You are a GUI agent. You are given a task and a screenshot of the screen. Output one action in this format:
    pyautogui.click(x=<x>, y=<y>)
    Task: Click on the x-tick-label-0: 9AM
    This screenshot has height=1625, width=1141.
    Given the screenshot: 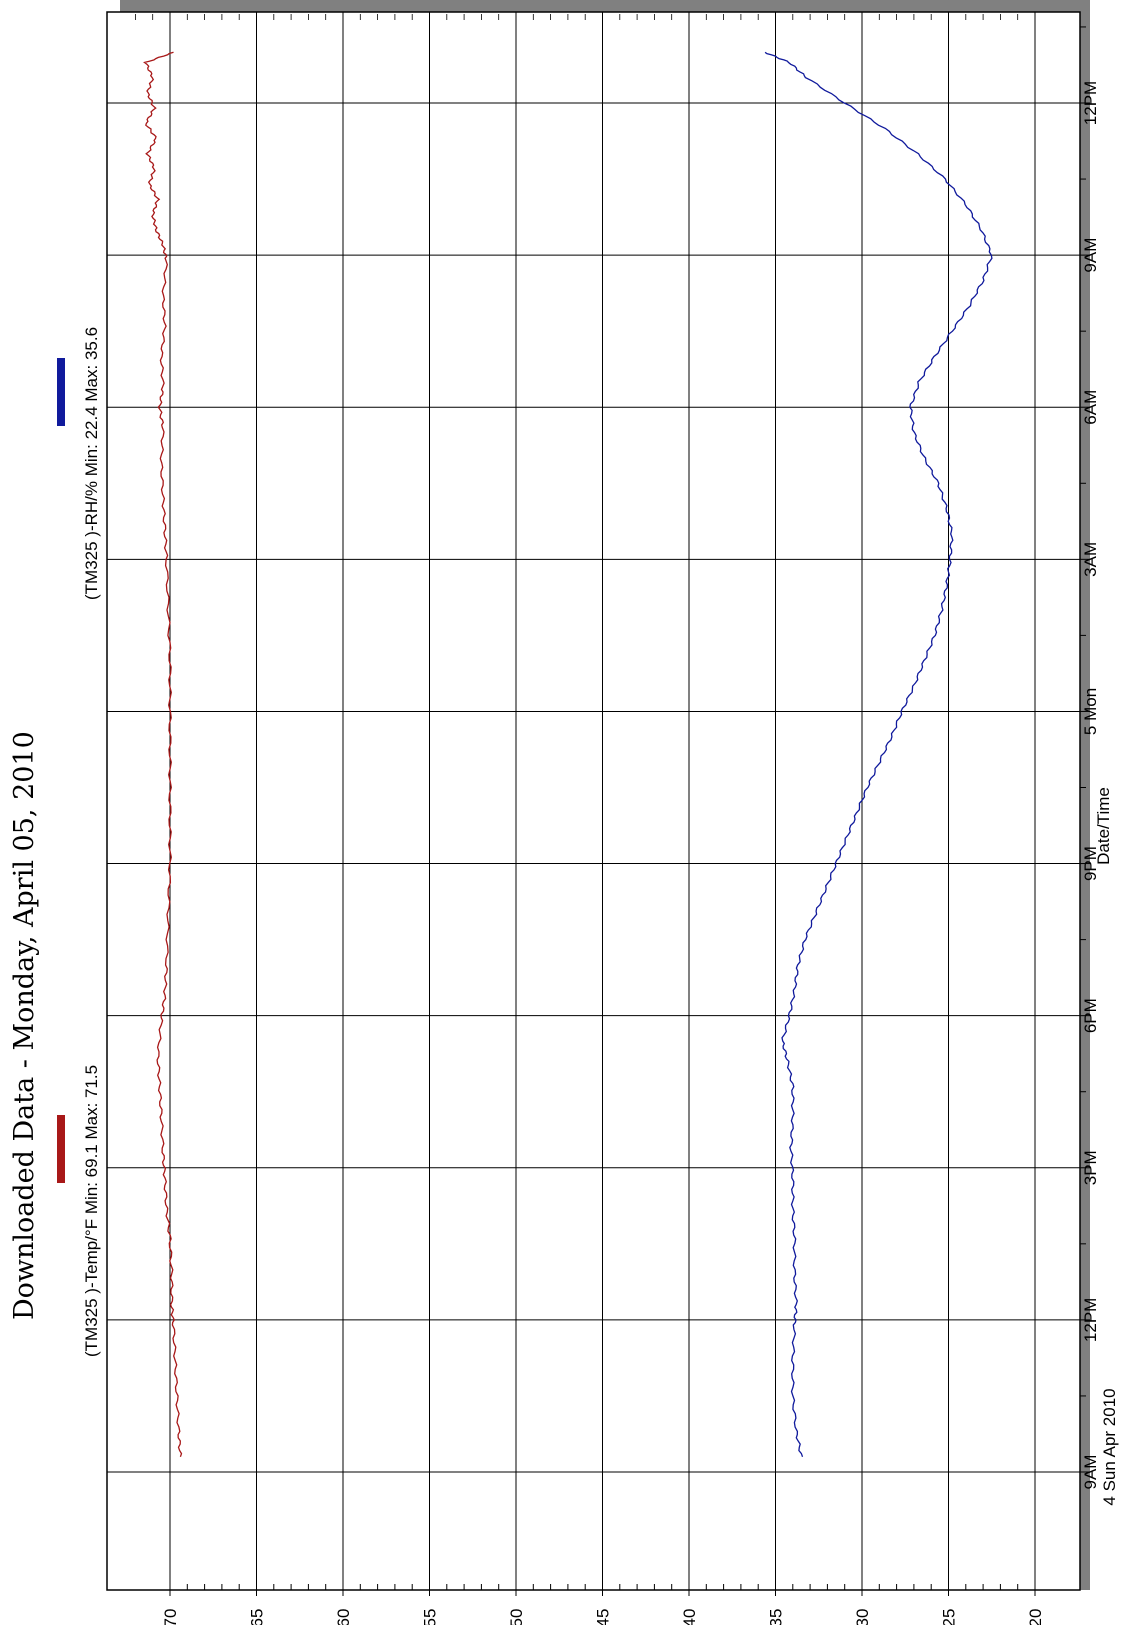 What is the action you would take?
    pyautogui.click(x=1090, y=1472)
    